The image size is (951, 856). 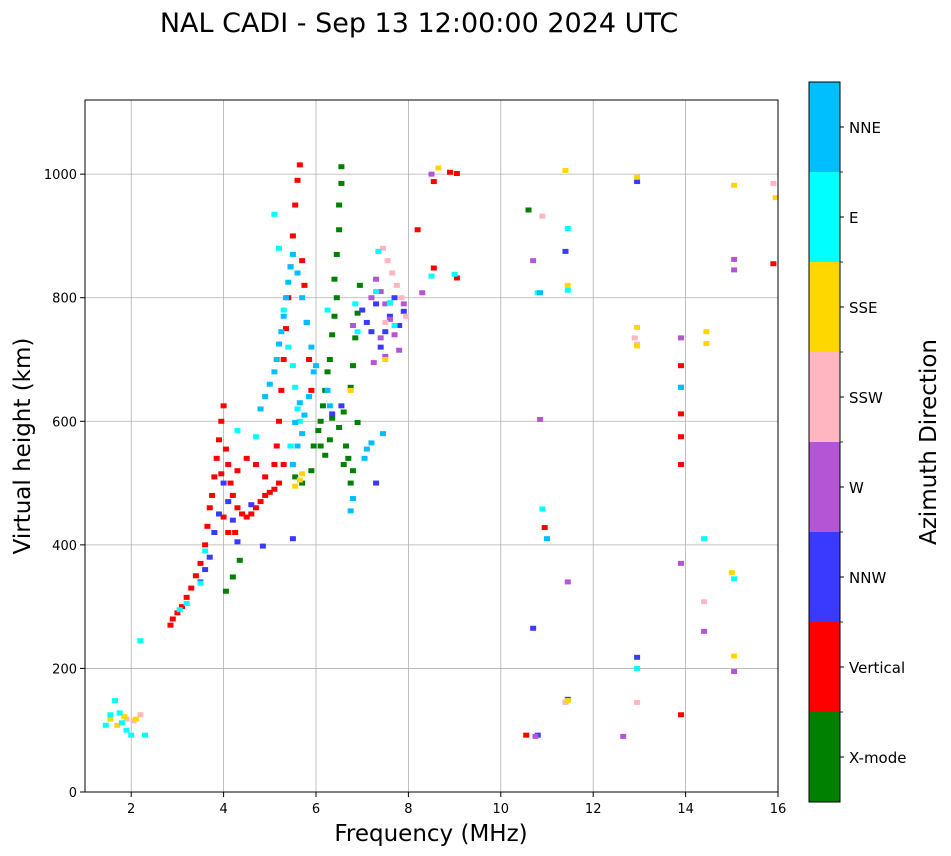 What do you see at coordinates (408, 809) in the screenshot?
I see `x-tick-label: 8` at bounding box center [408, 809].